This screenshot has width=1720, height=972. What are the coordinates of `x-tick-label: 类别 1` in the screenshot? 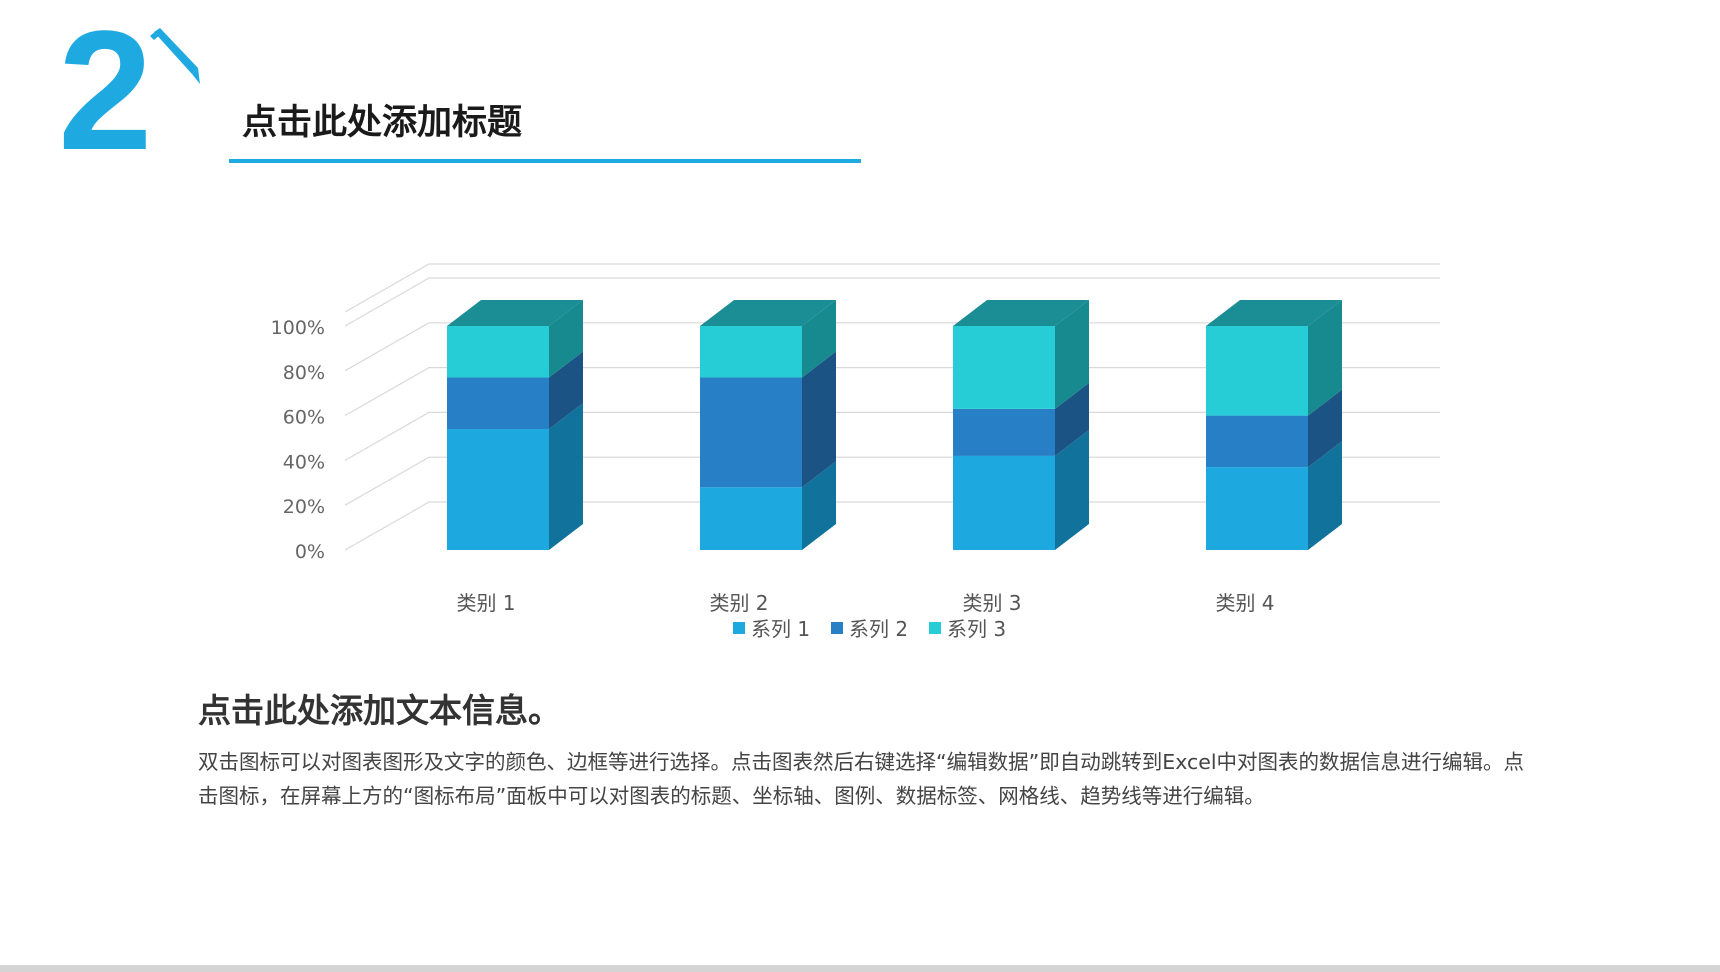 It's located at (485, 603).